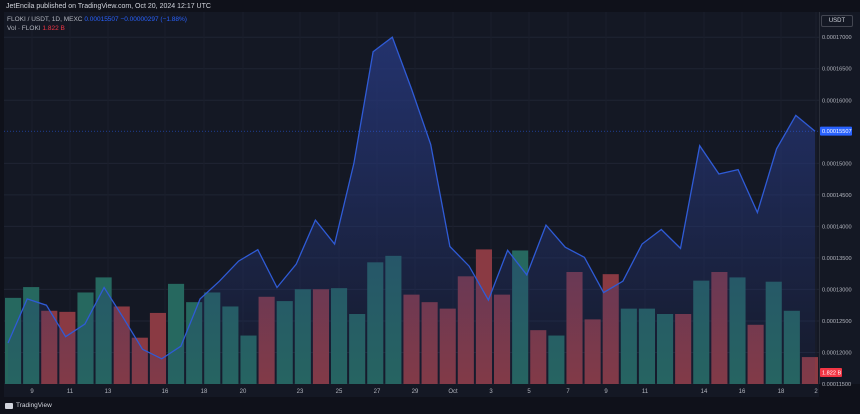  Describe the element at coordinates (837, 164) in the screenshot. I see `y-tick-label: 0.00015000` at that location.